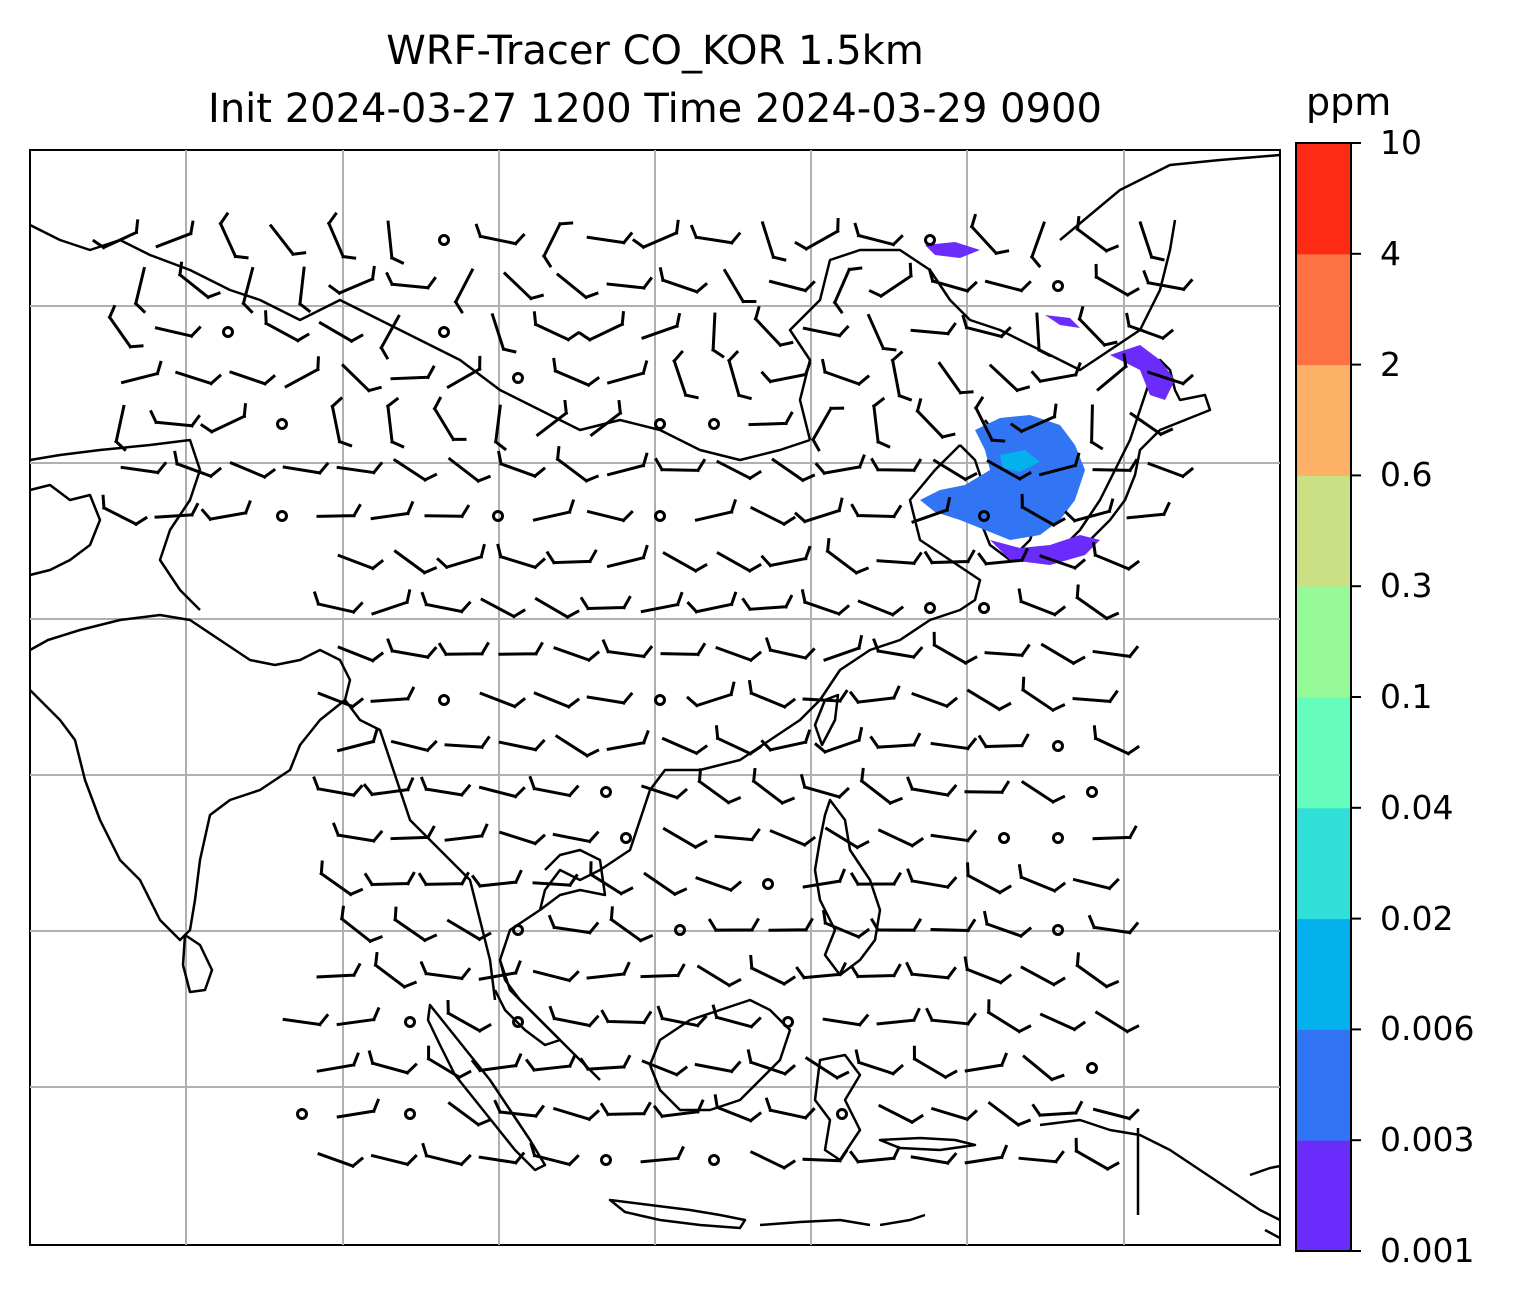  I want to click on colorbar-tick-label: 0.006, so click(1427, 1029).